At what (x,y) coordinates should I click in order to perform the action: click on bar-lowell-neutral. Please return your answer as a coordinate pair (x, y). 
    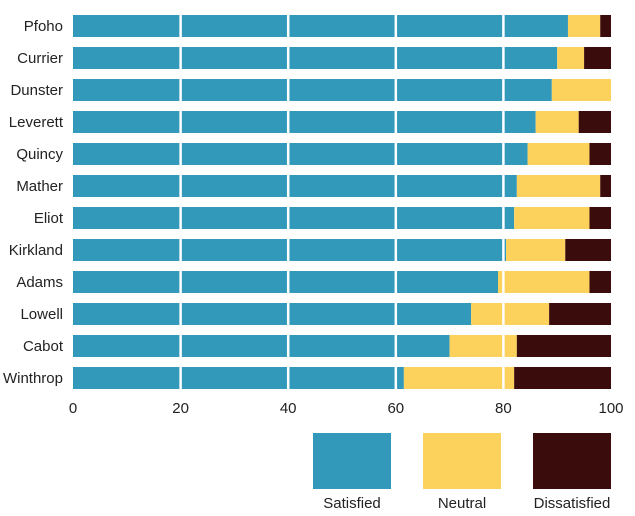
    Looking at the image, I should click on (510, 314).